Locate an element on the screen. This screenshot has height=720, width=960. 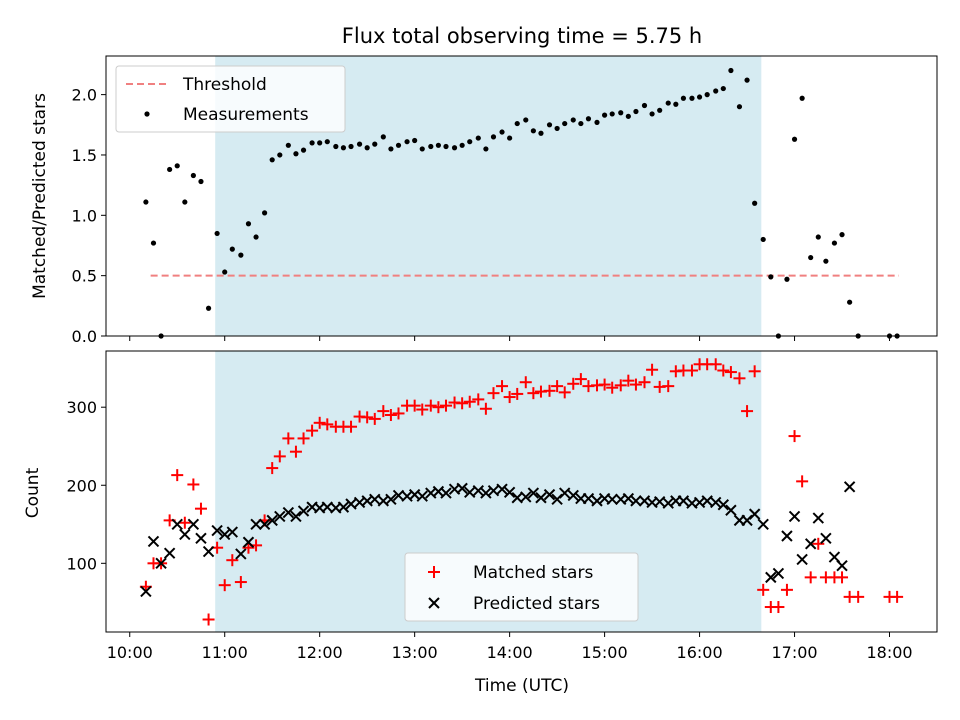
top-legend-box is located at coordinates (230, 99).